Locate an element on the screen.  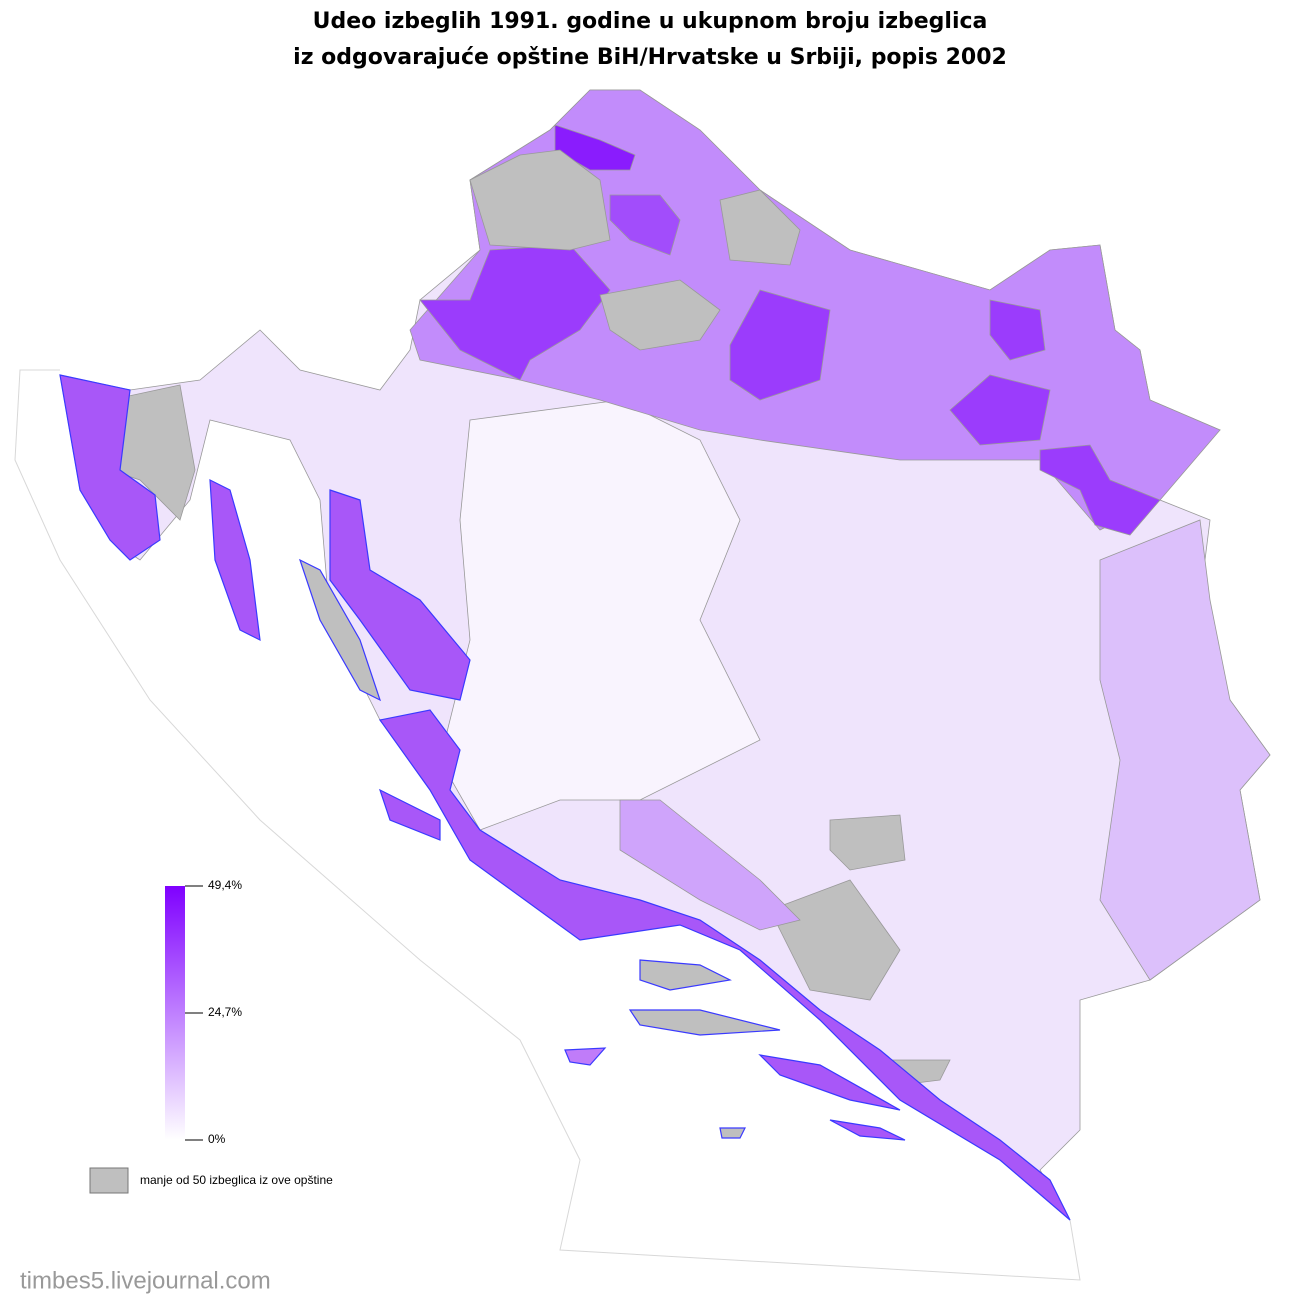
missing-label: manje od 50 izbeglica iz ove opštine is located at coordinates (236, 1180).